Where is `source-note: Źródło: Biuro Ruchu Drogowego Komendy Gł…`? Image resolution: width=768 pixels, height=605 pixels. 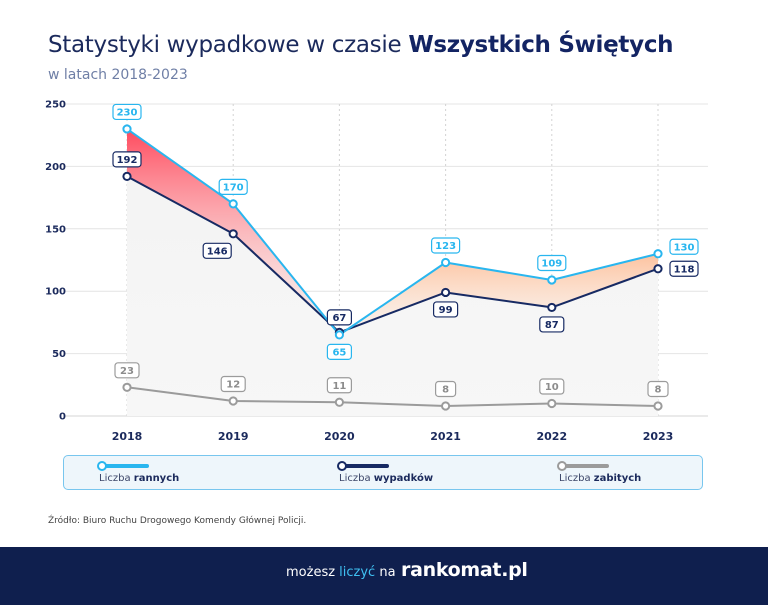
source-note: Źródło: Biuro Ruchu Drogowego Komendy Gł… is located at coordinates (177, 521).